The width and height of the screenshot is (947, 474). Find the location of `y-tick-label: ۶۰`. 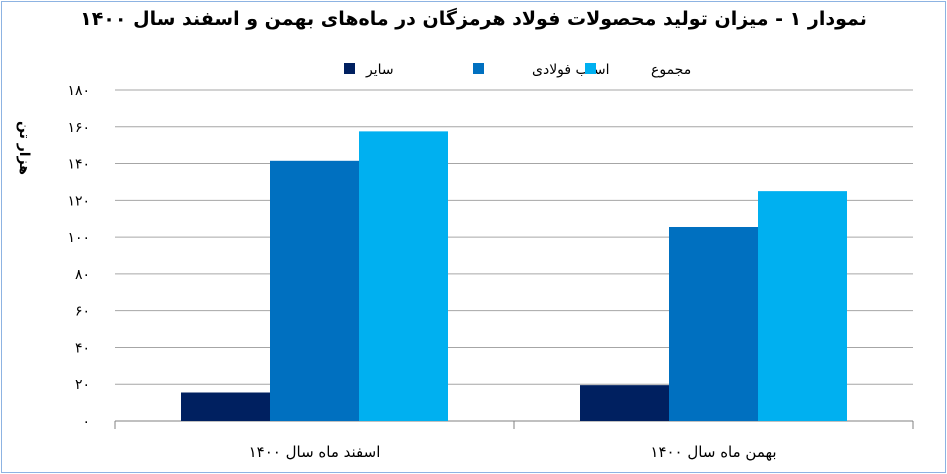

y-tick-label: ۶۰ is located at coordinates (82, 312).